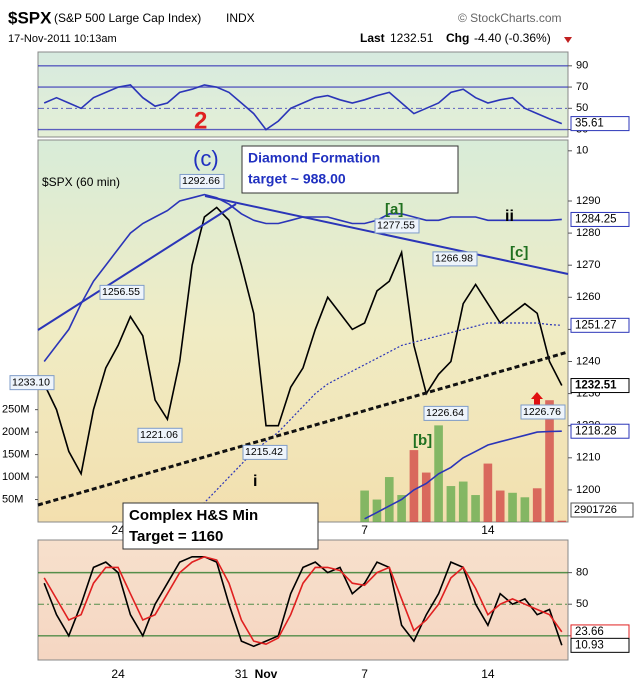 The width and height of the screenshot is (639, 693). I want to click on y-tick-label: 80, so click(582, 573).